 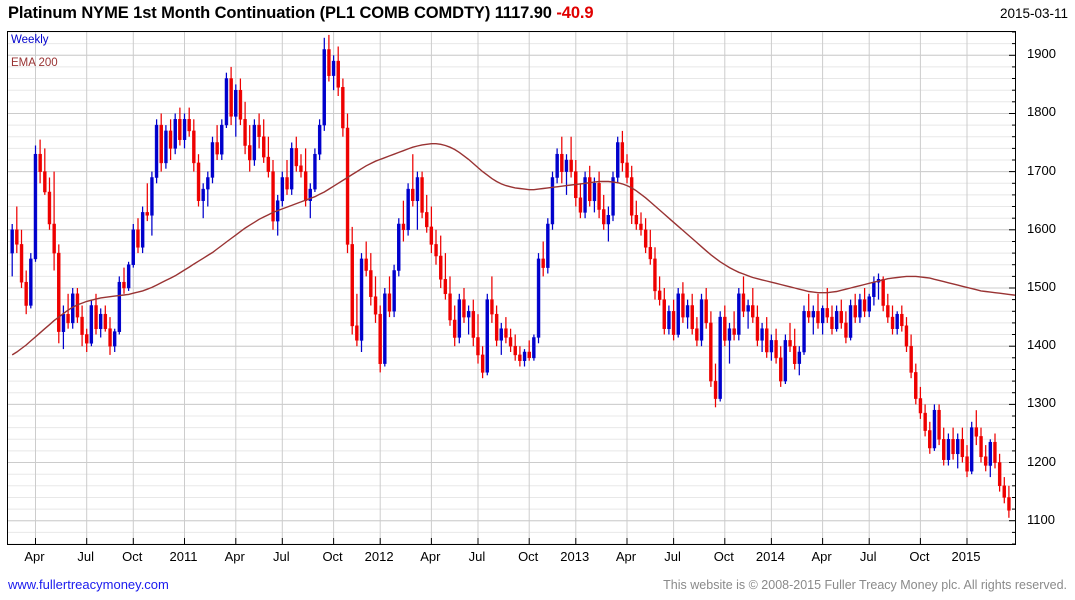 I want to click on y-axis-tick-label: 1600, so click(x=1041, y=228).